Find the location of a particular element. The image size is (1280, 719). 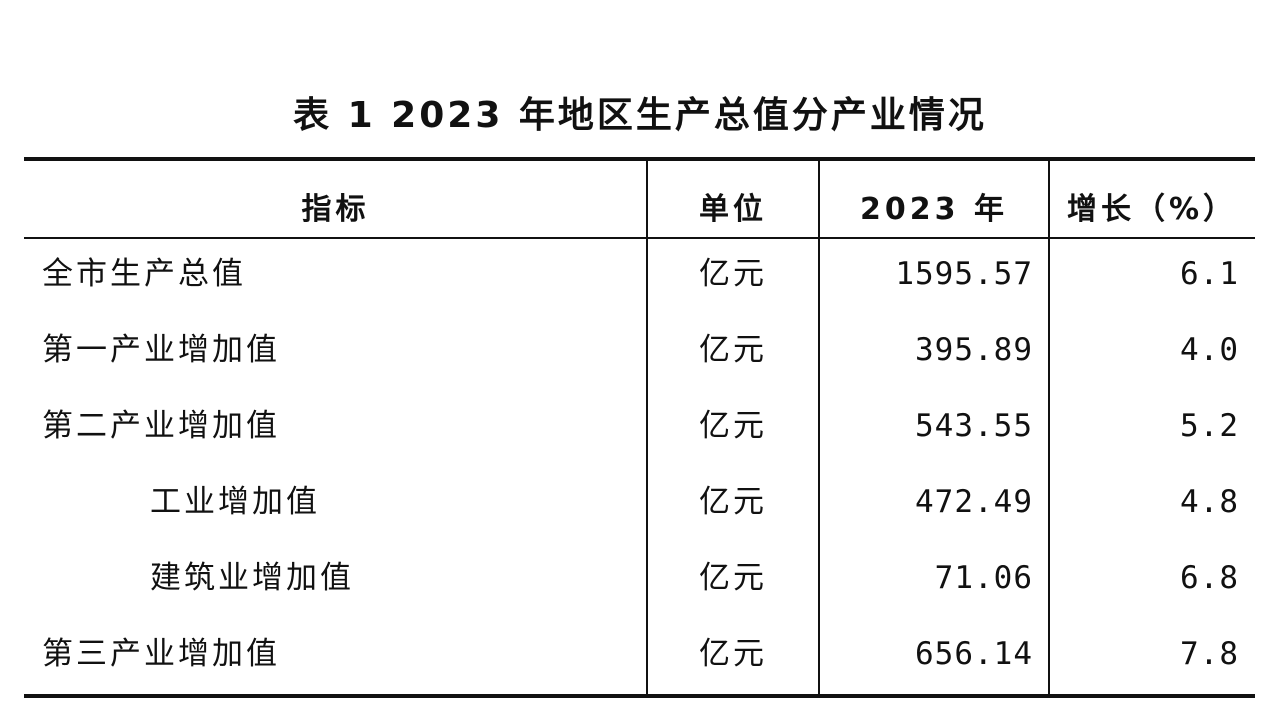

row-label: 第二产业增加值 is located at coordinates (161, 426).